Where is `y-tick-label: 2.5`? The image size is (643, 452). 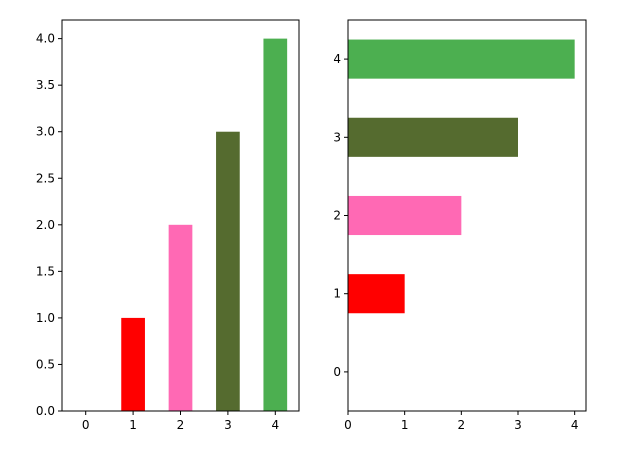
y-tick-label: 2.5 is located at coordinates (45, 178).